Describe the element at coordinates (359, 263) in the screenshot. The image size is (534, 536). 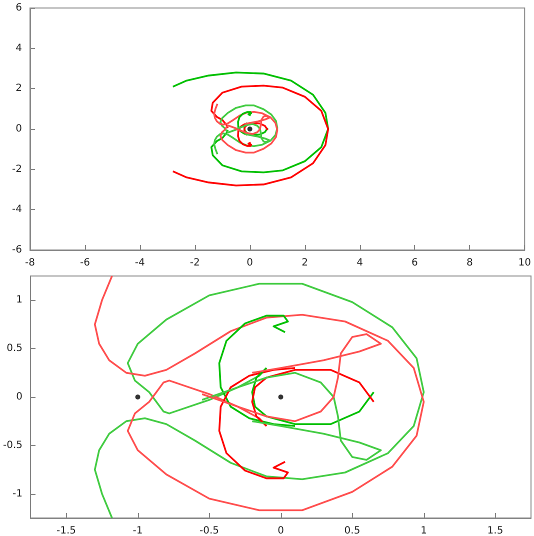
I see `x-tick-label: 4` at that location.